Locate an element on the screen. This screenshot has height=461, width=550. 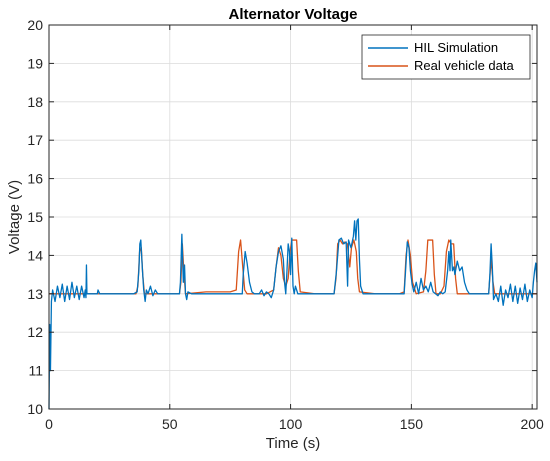
y-tick-label: 16 is located at coordinates (35, 179).